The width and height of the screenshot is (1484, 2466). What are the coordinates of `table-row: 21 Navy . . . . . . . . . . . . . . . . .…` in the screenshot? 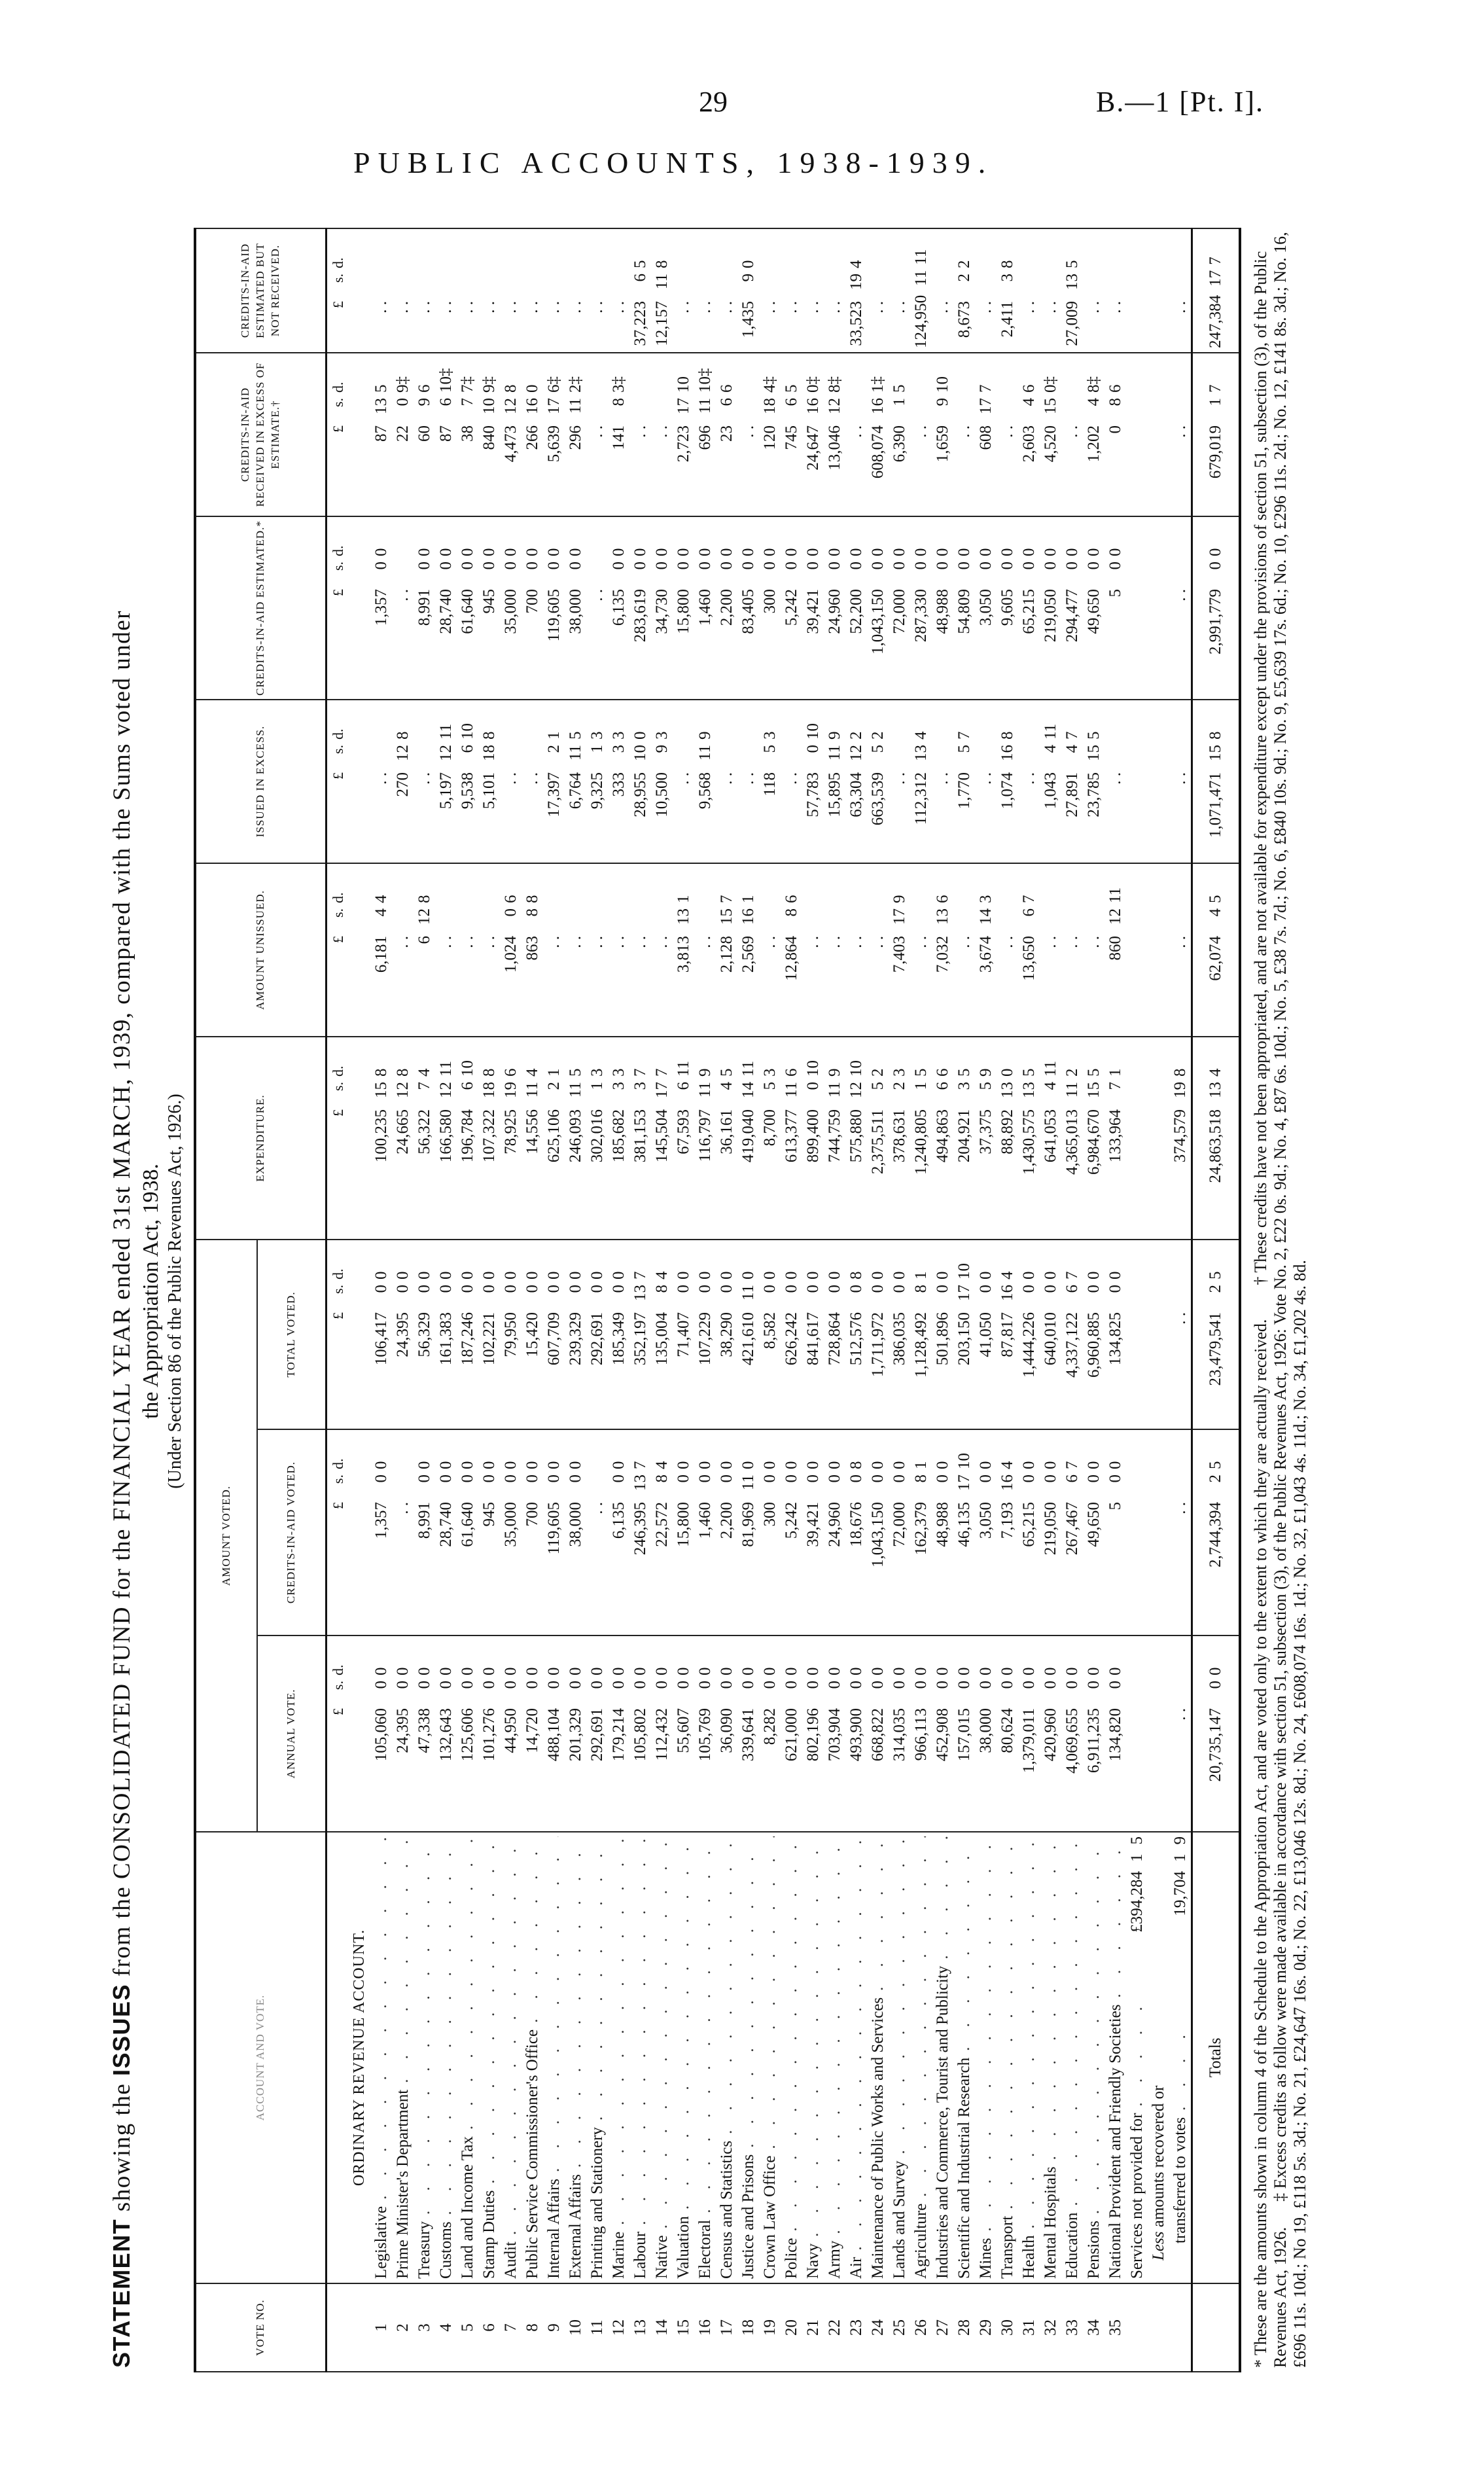 It's located at (813, 1300).